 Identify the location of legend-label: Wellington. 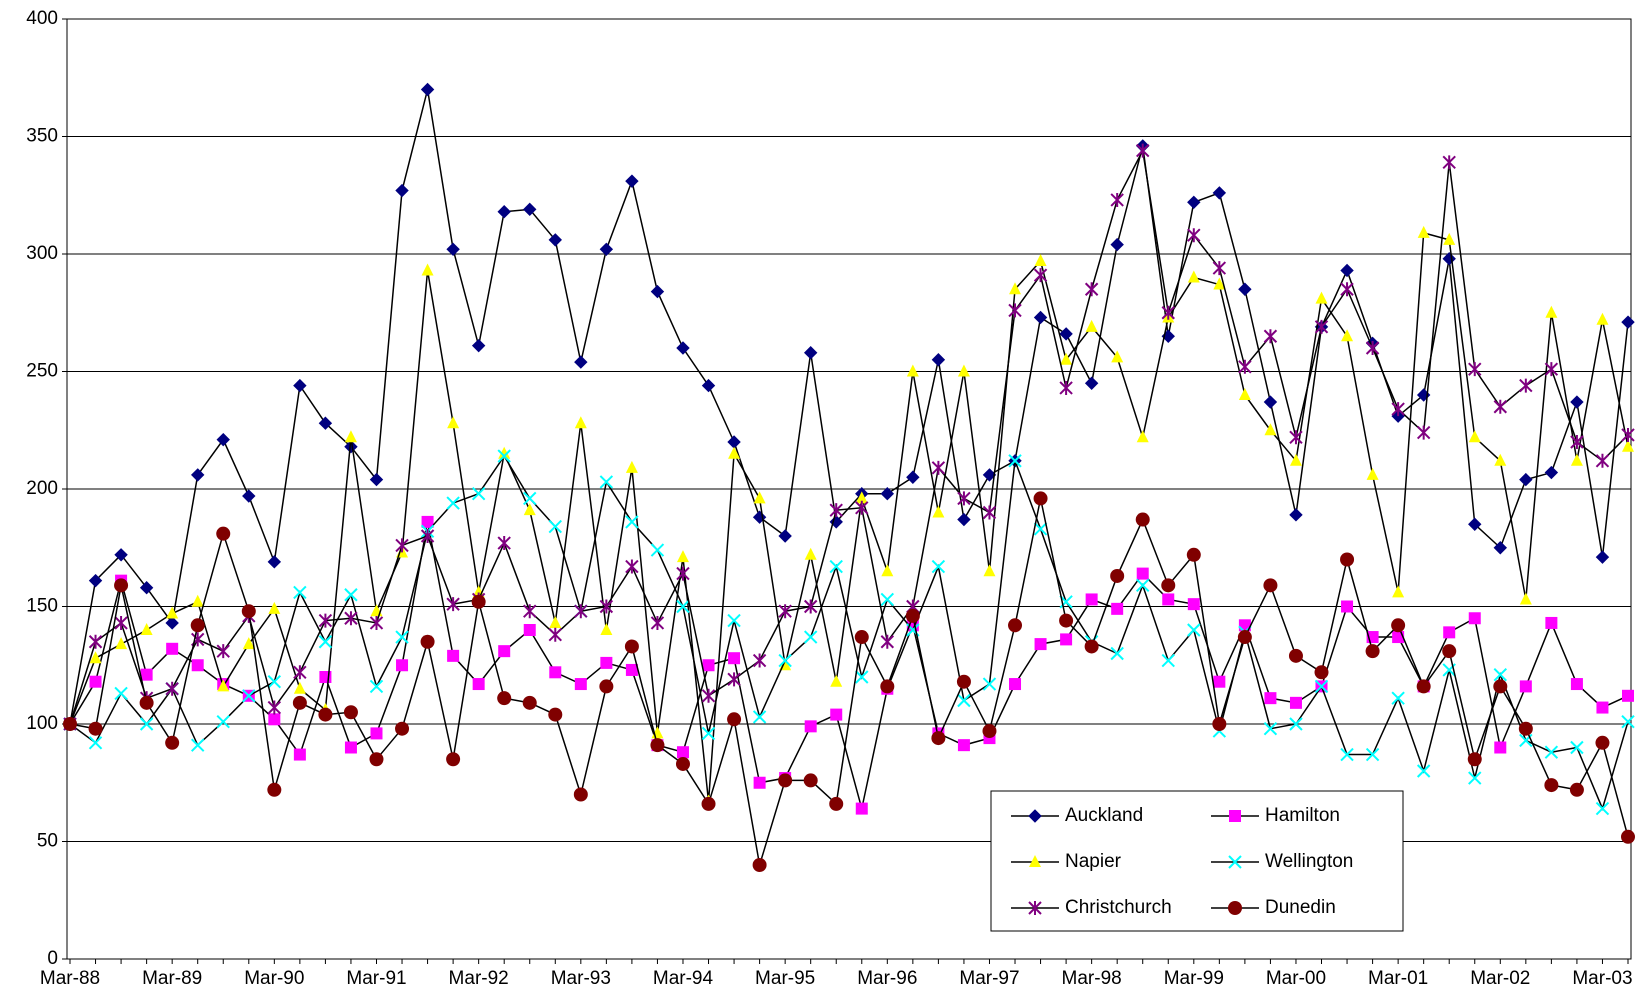
(1309, 861).